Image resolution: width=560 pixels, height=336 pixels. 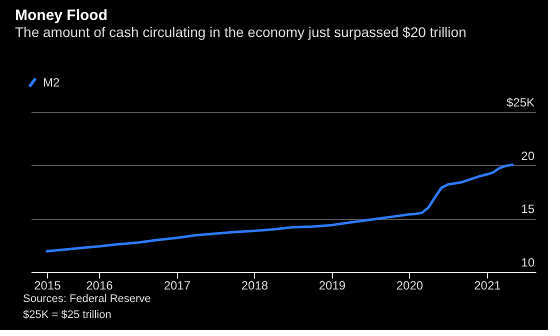 I want to click on y-tick-label: $25K, so click(x=520, y=103).